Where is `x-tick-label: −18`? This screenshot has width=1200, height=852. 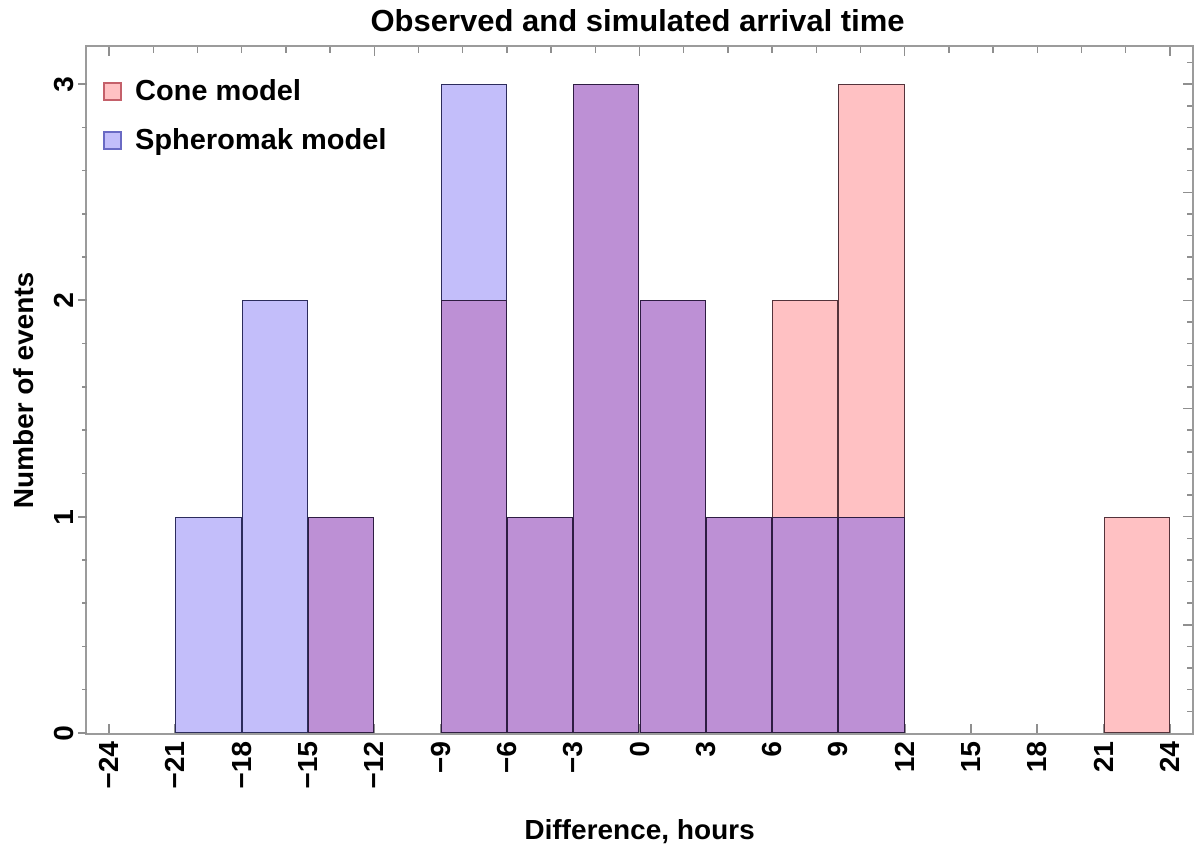
x-tick-label: −18 is located at coordinates (241, 765).